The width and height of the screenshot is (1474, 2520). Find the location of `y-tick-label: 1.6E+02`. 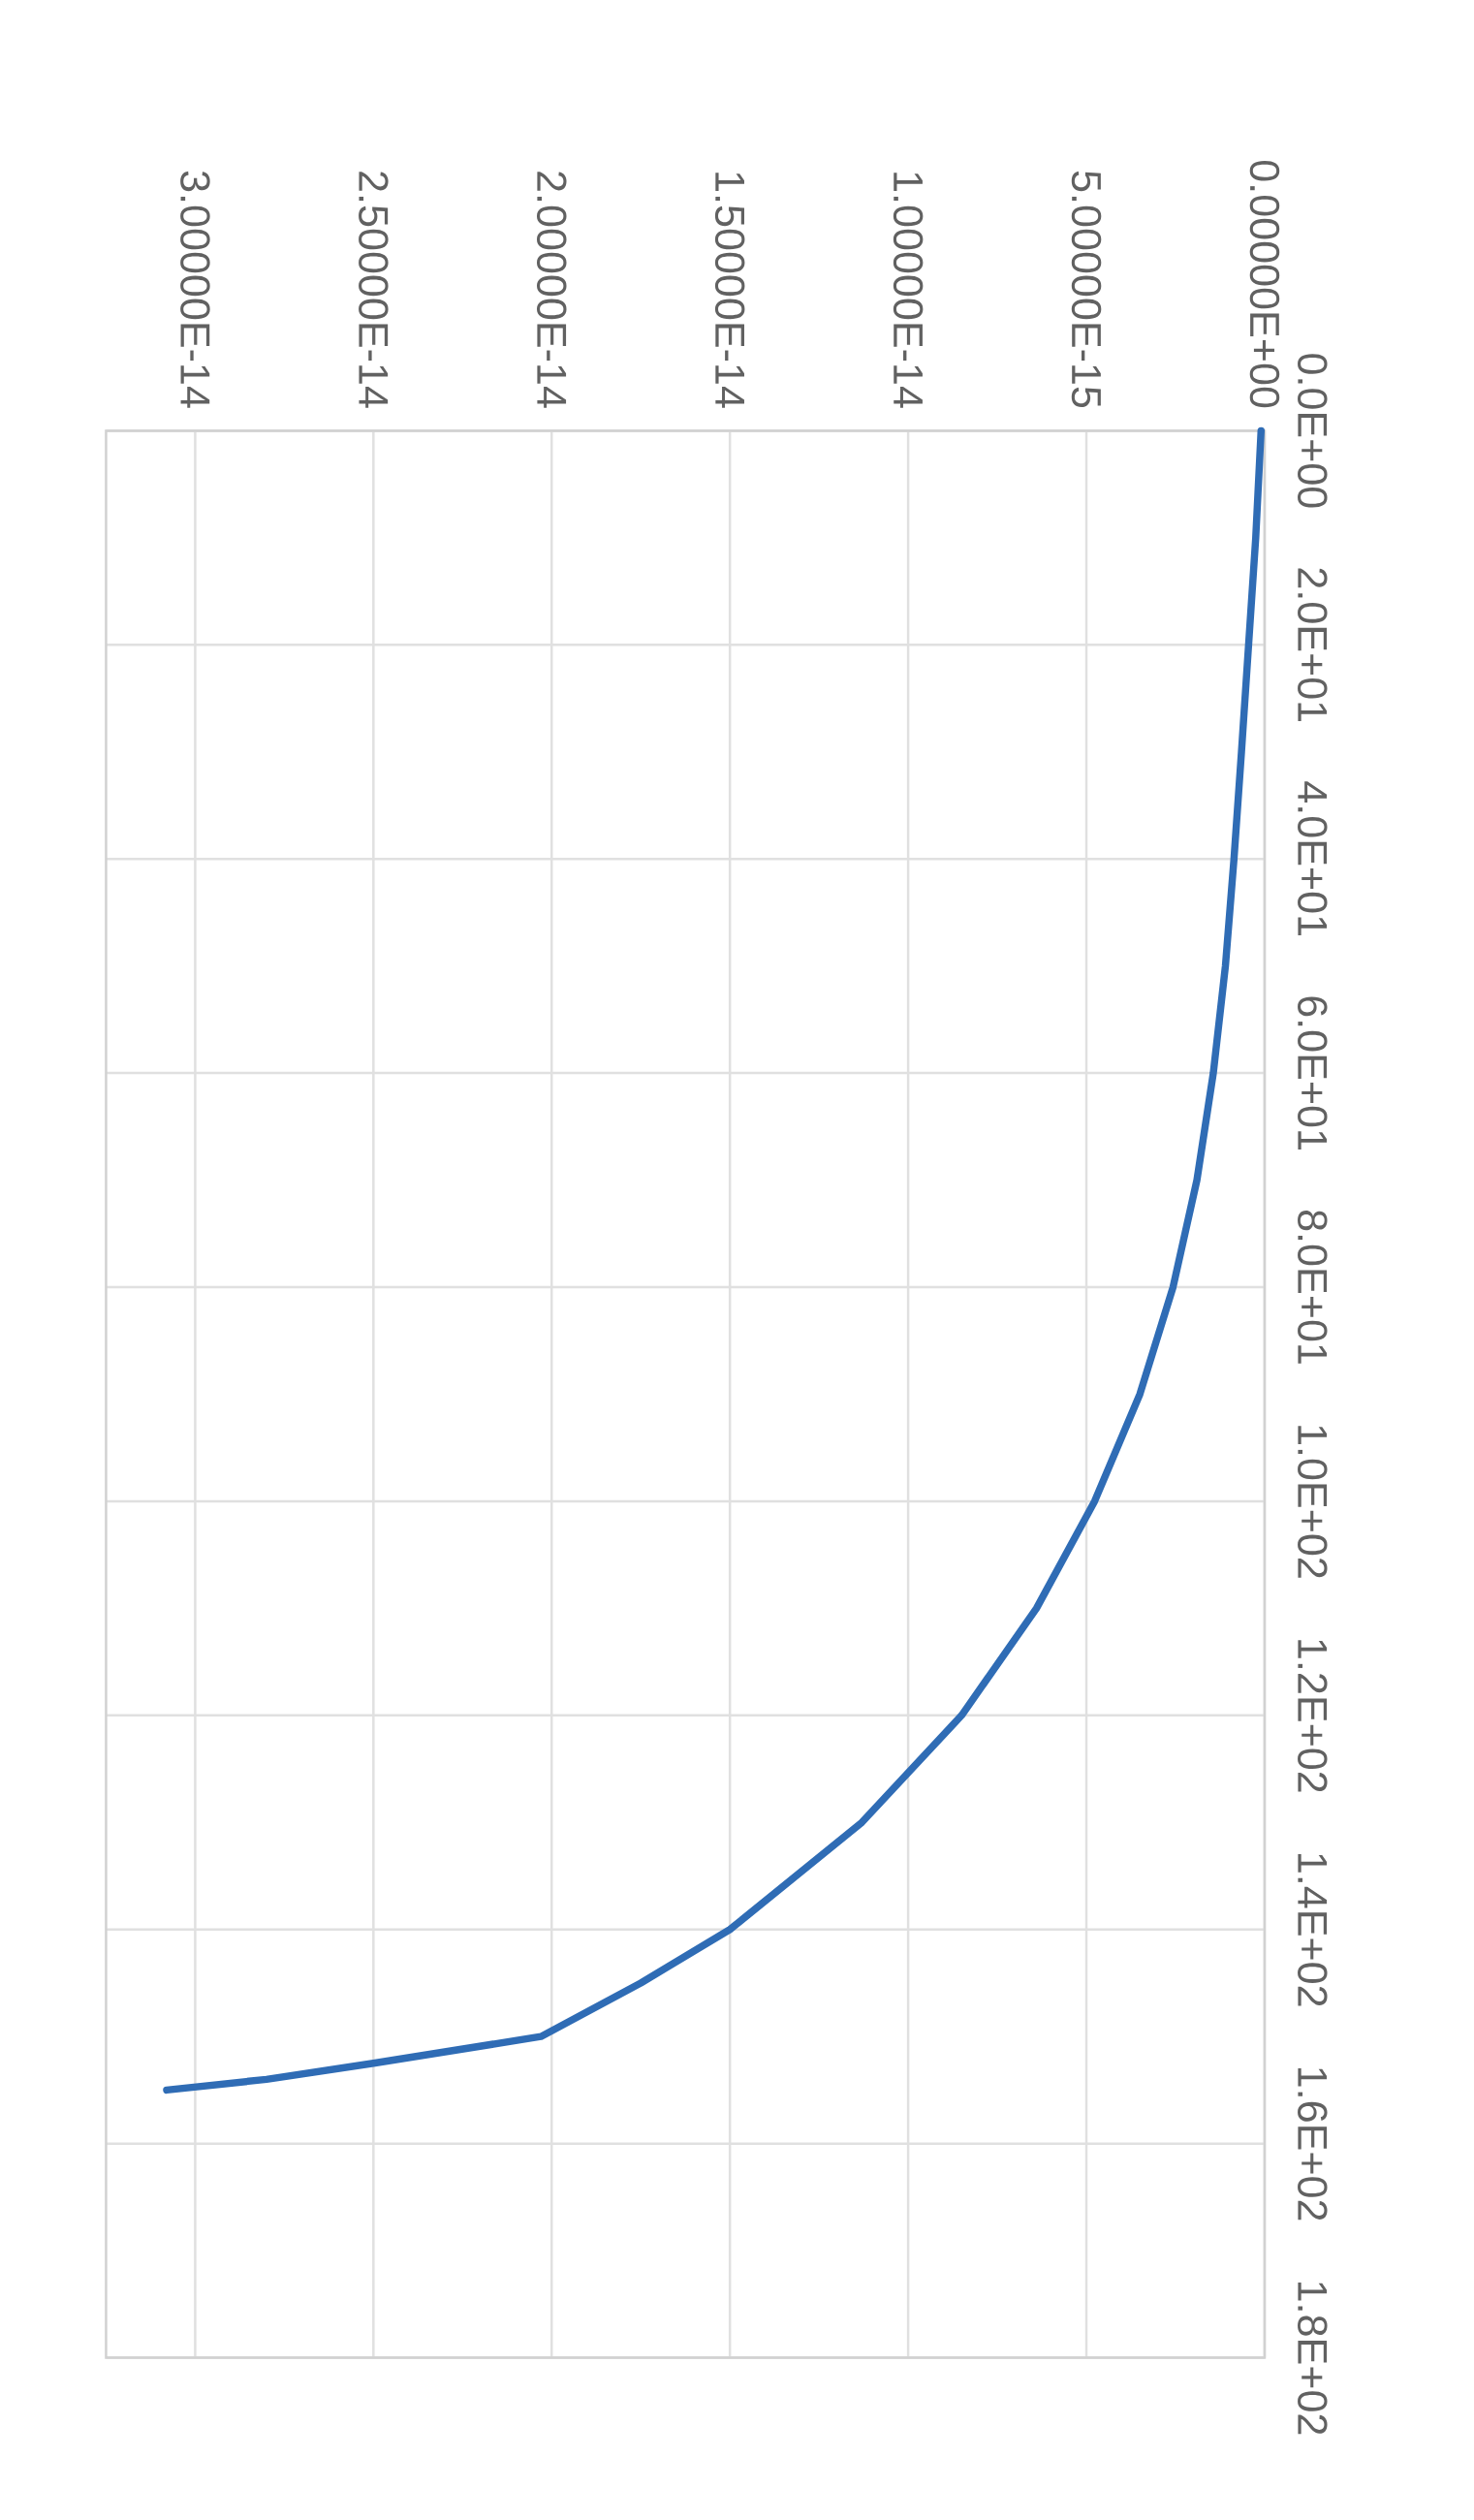

y-tick-label: 1.6E+02 is located at coordinates (1313, 2144).